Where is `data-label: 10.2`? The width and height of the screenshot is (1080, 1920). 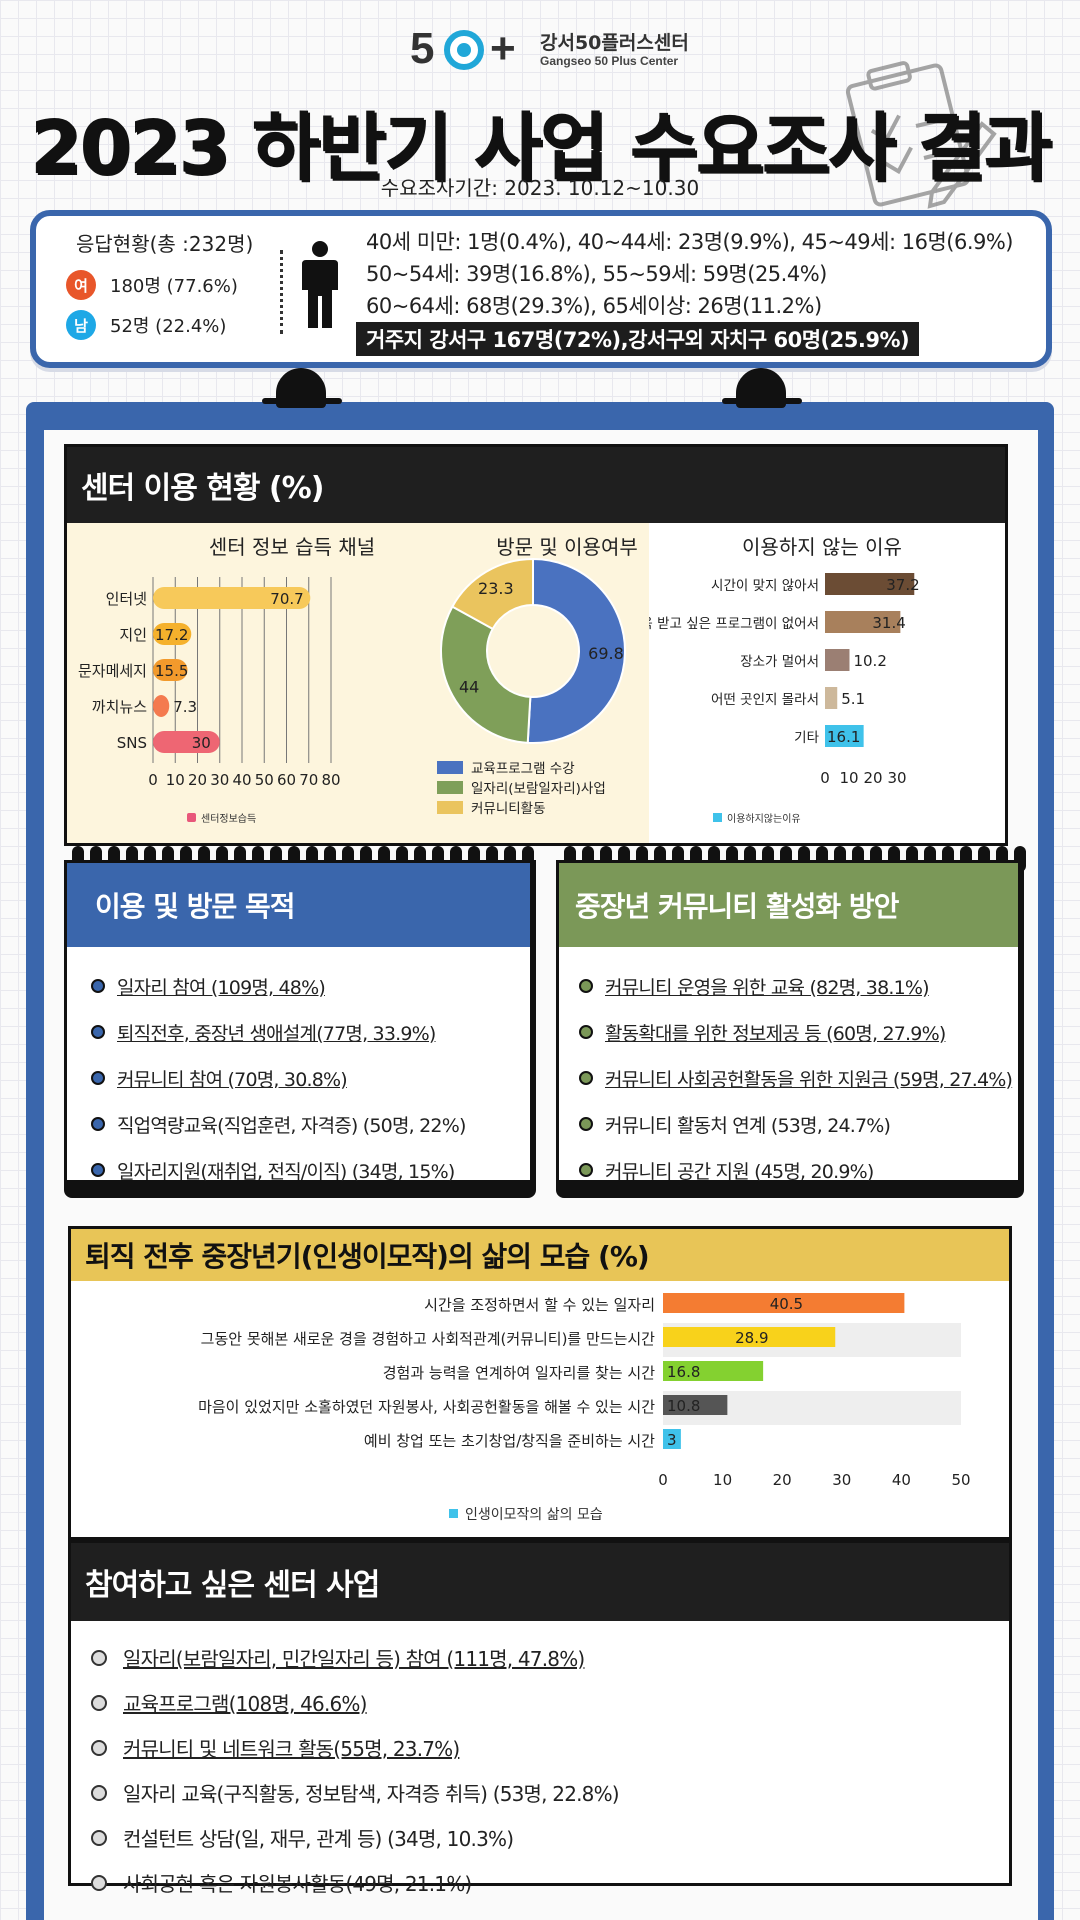 data-label: 10.2 is located at coordinates (869, 661).